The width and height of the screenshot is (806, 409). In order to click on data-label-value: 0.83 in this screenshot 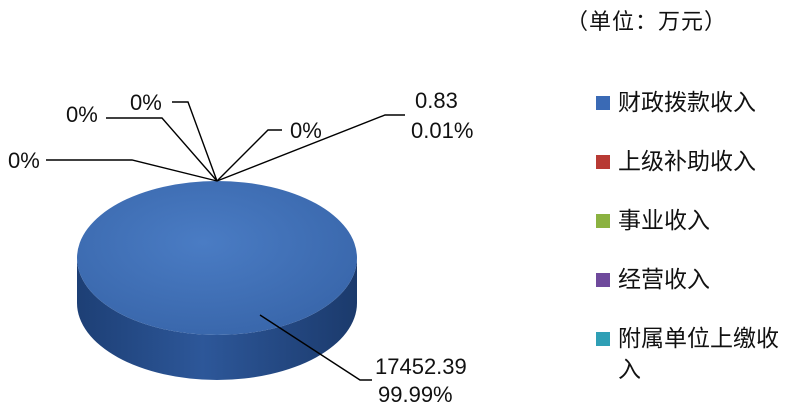, I will do `click(436, 100)`.